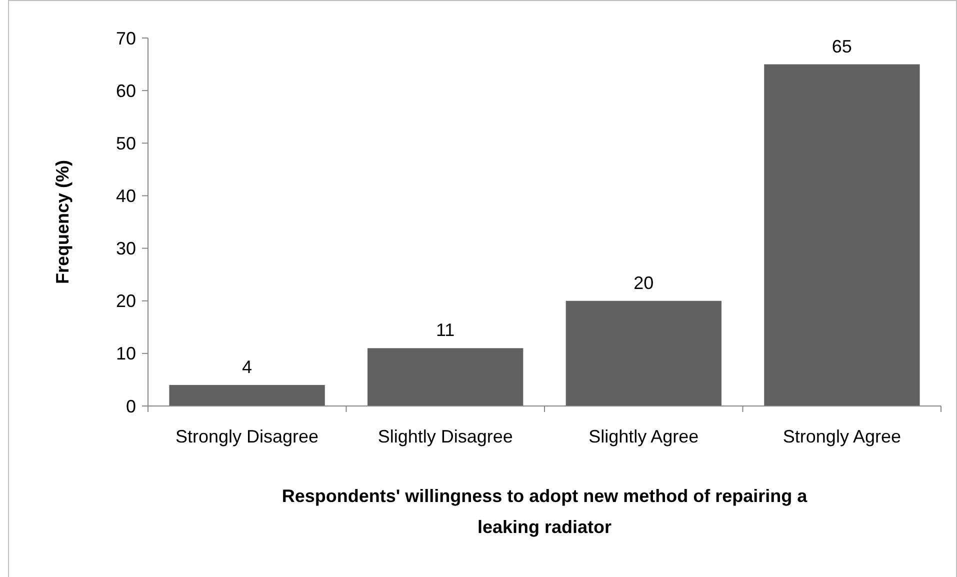 Image resolution: width=957 pixels, height=577 pixels. What do you see at coordinates (126, 90) in the screenshot?
I see `y-tick-label: 60` at bounding box center [126, 90].